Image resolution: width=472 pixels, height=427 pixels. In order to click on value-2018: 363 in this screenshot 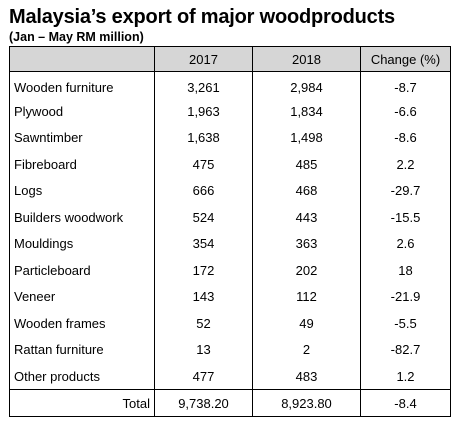, I will do `click(306, 243)`.